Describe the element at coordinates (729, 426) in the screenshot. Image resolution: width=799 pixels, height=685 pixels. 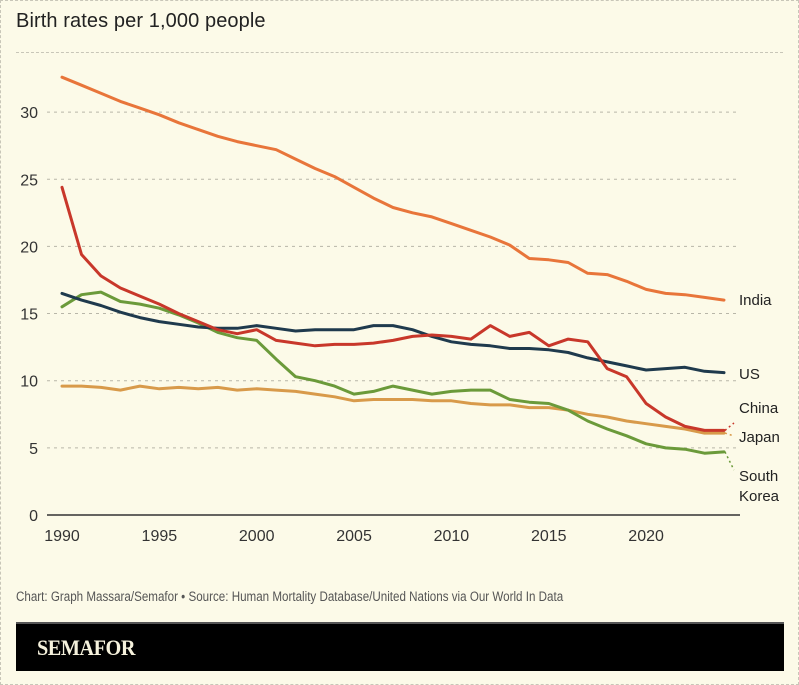
I see `label-leader-china` at that location.